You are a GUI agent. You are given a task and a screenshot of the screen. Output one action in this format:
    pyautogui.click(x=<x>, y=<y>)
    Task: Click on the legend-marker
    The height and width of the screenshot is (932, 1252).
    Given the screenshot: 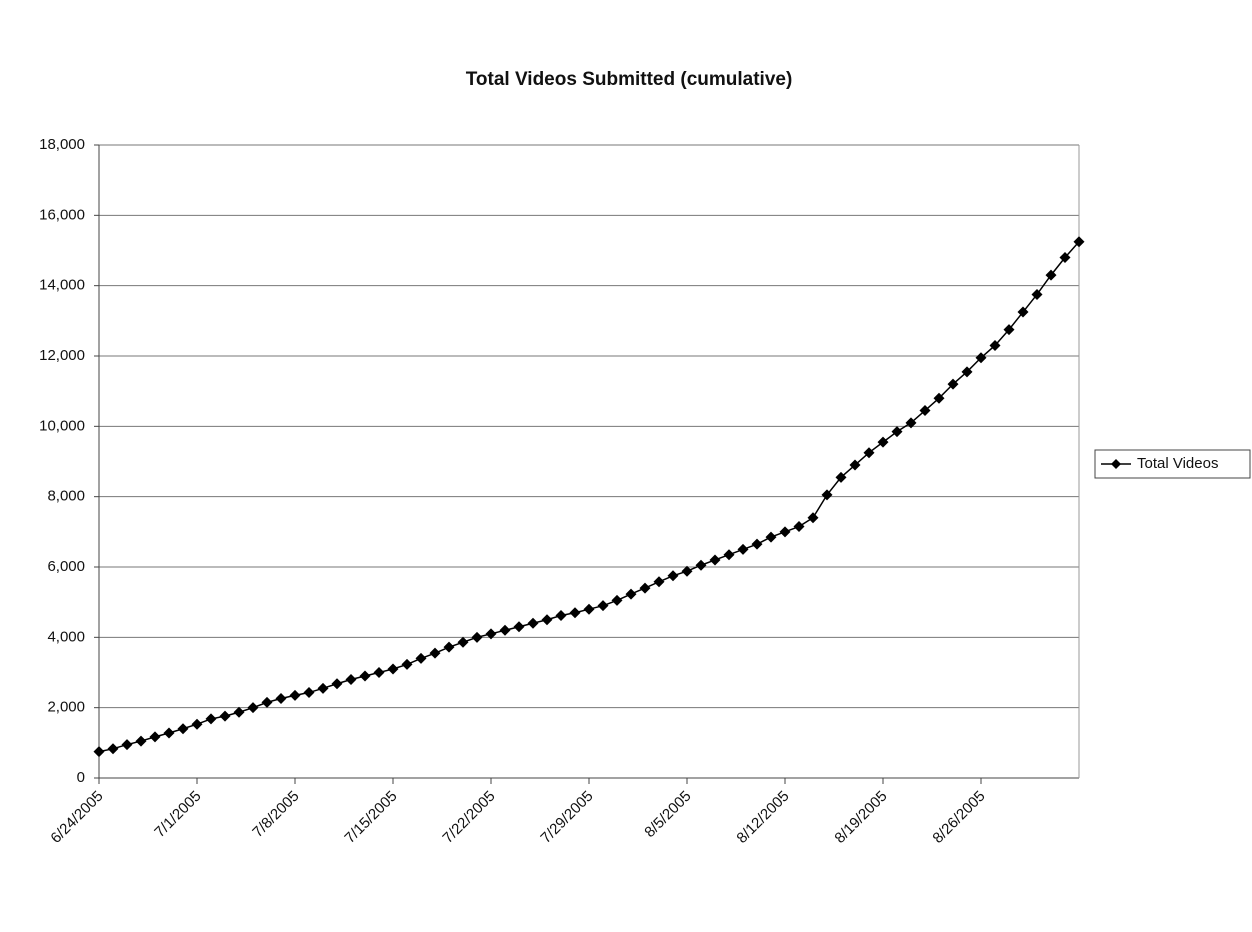 What is the action you would take?
    pyautogui.click(x=1116, y=464)
    